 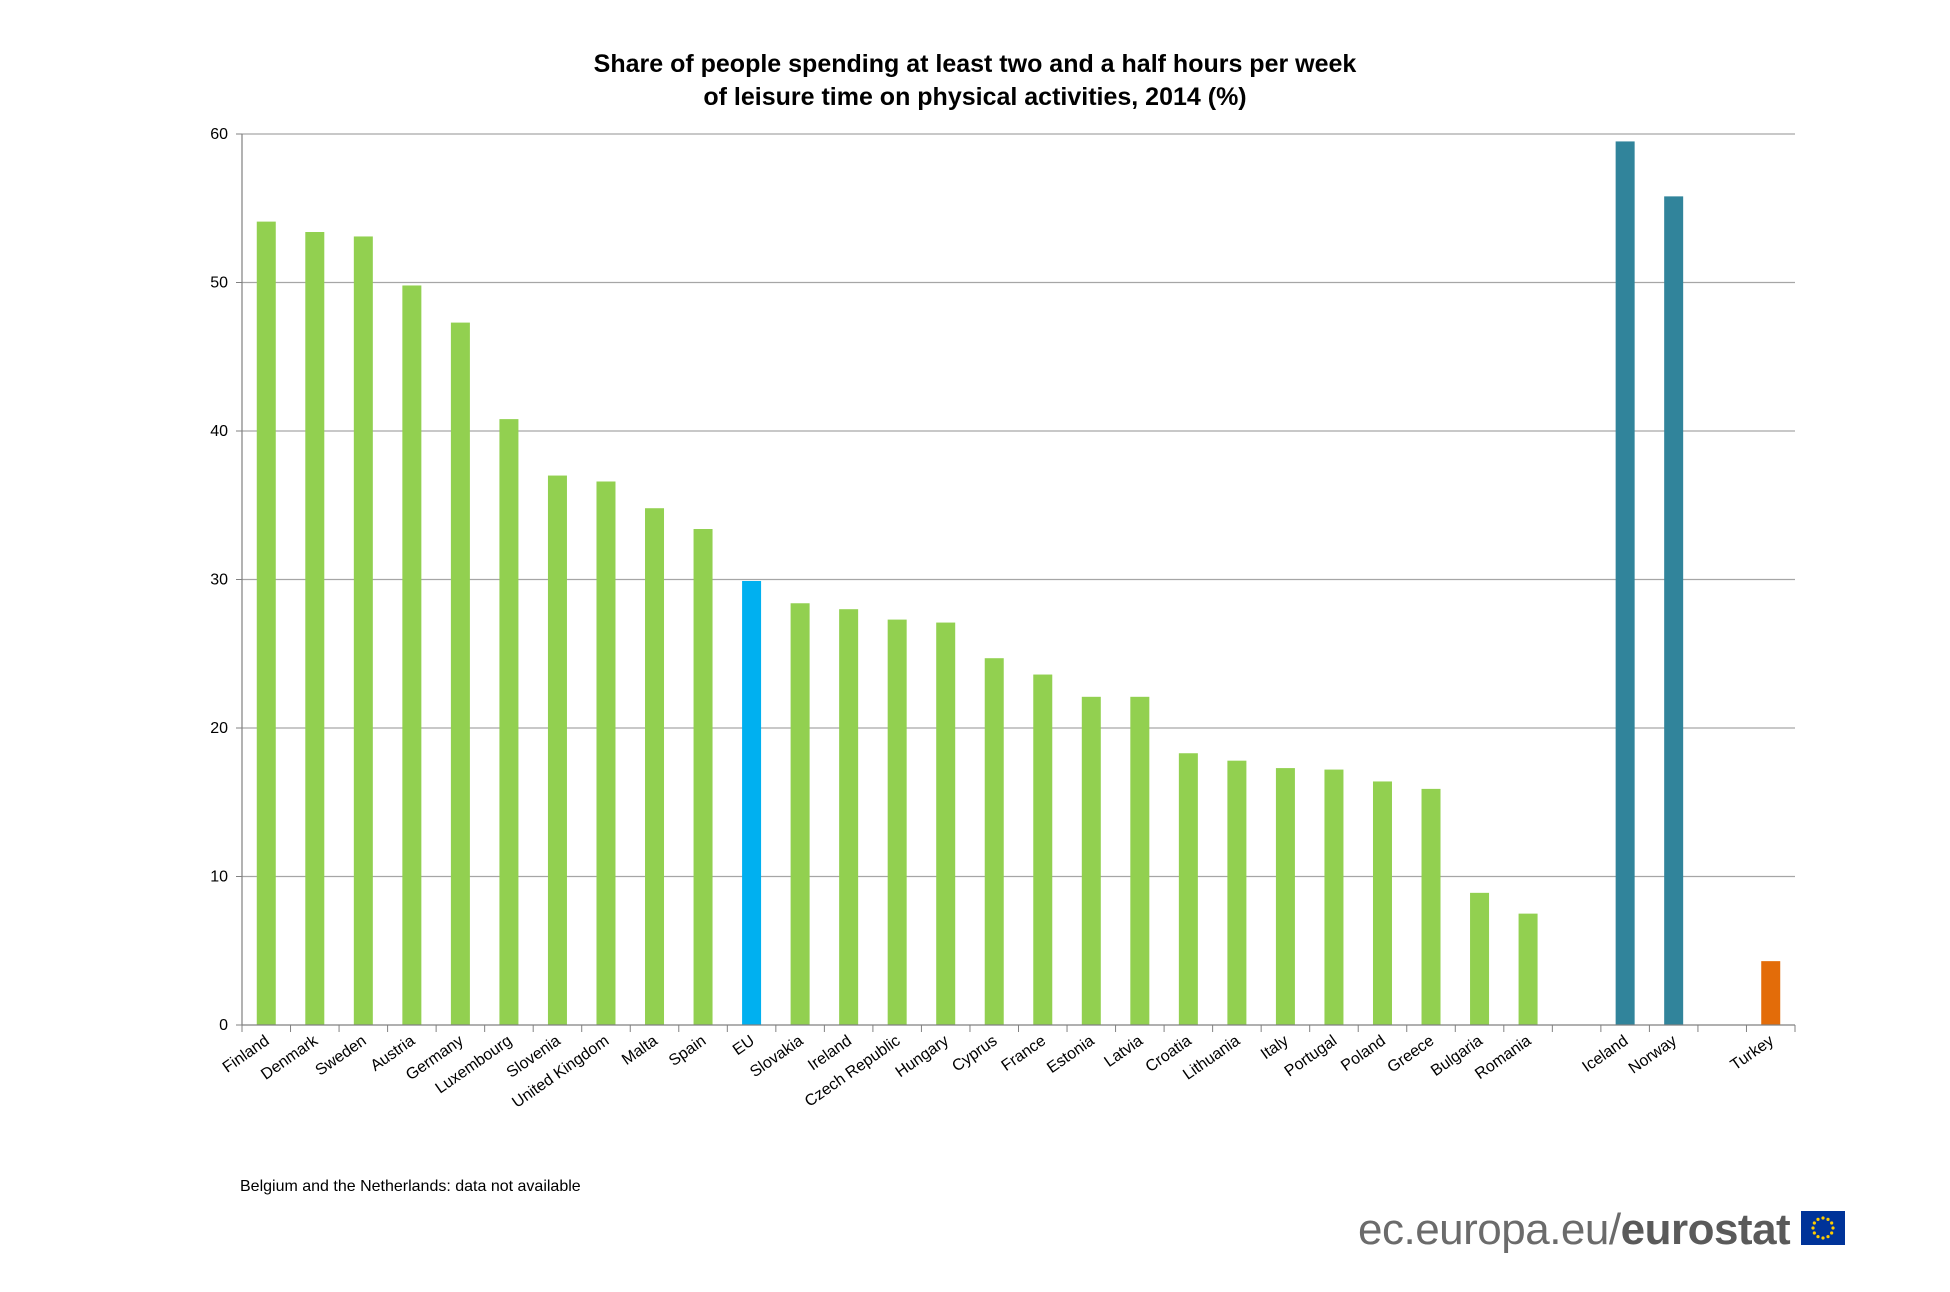 I want to click on x-category-label: Estonia, so click(x=1071, y=1054).